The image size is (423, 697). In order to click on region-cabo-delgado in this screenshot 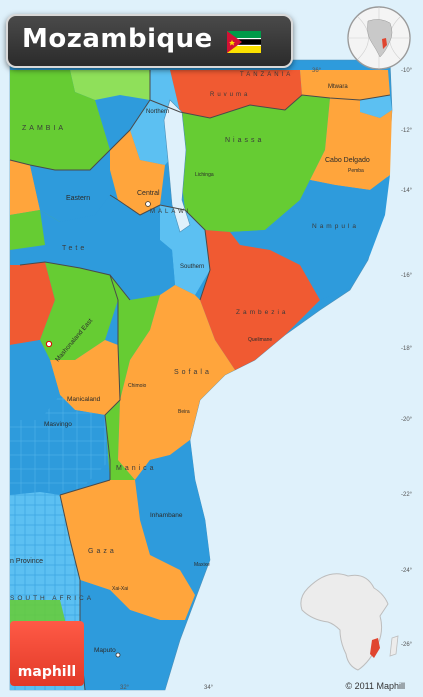, I will do `click(351, 144)`.